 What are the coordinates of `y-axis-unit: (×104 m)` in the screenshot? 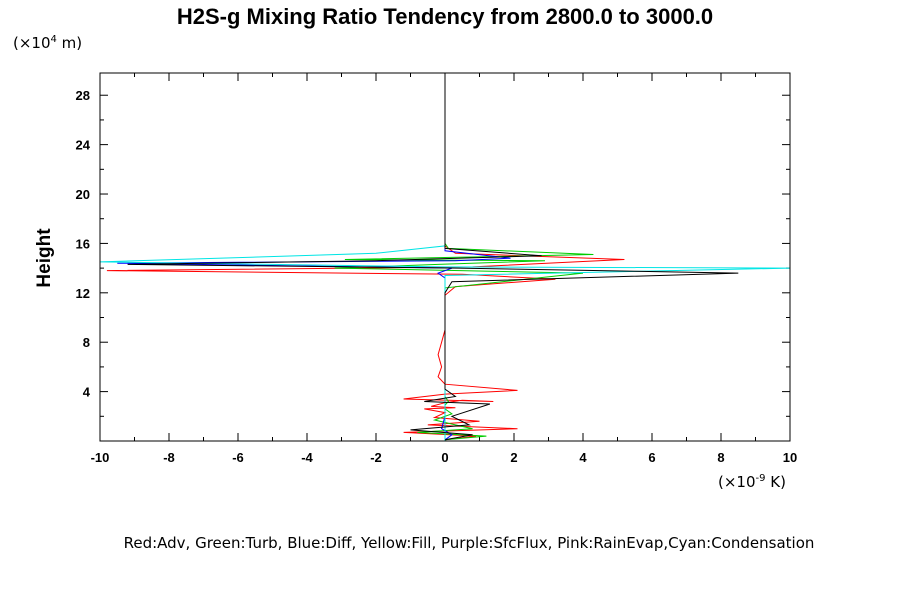 It's located at (47, 43).